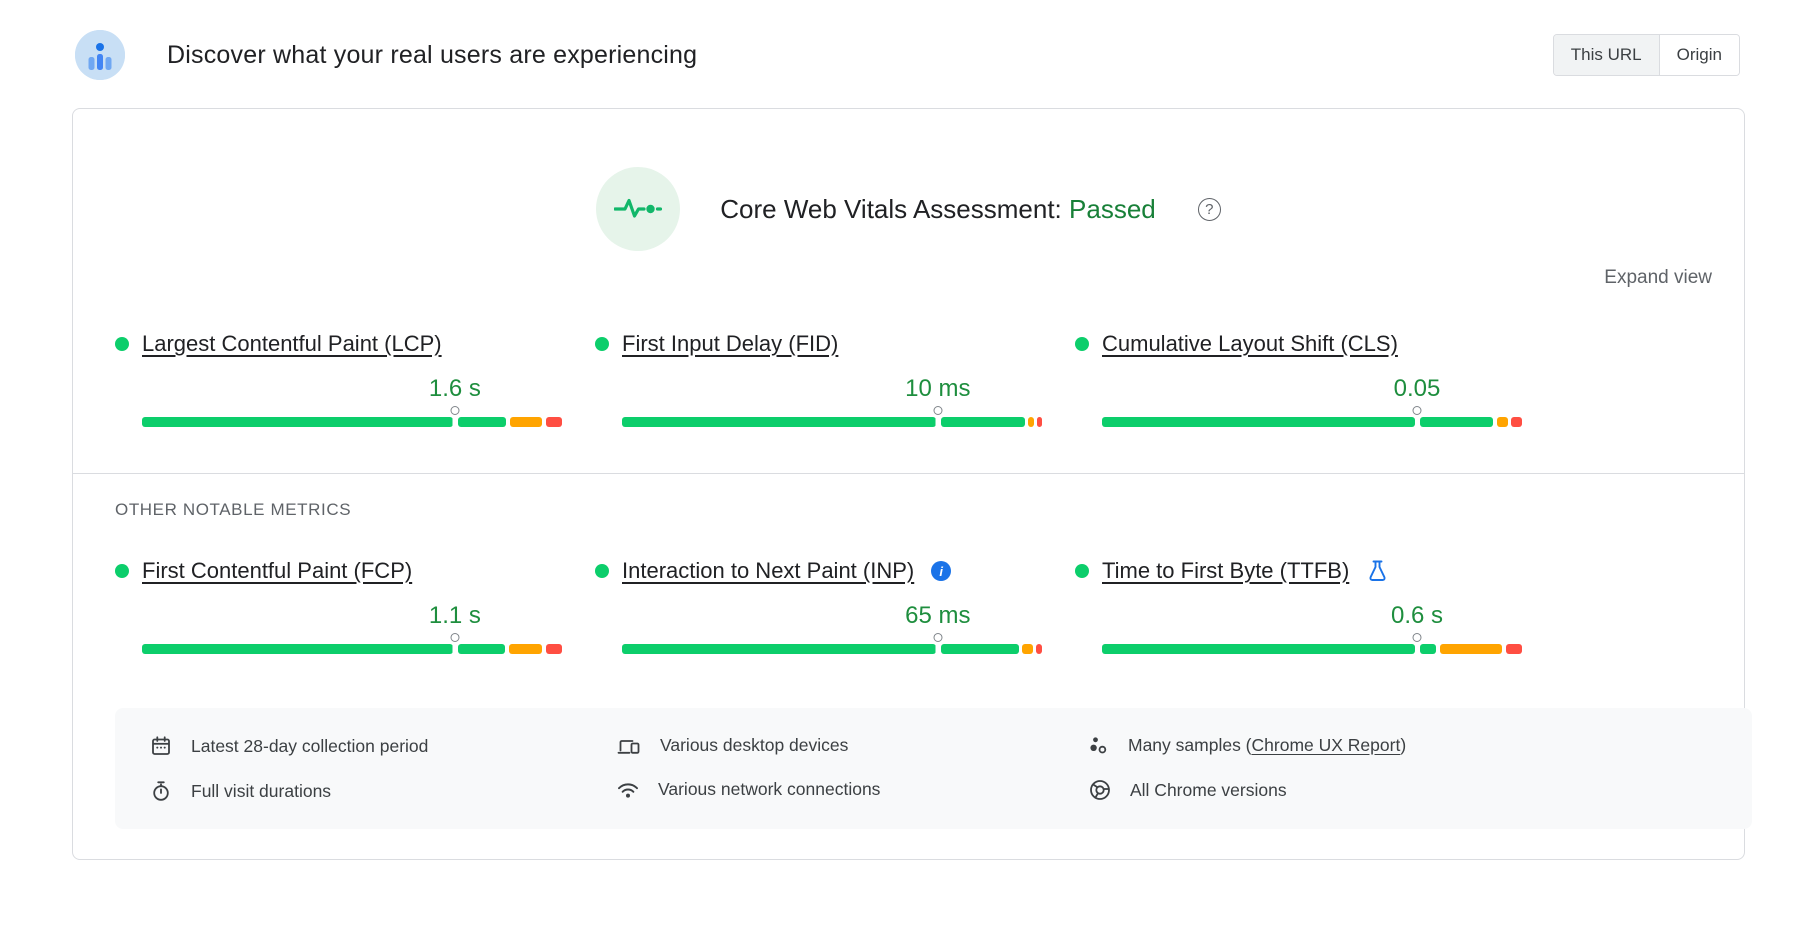  Describe the element at coordinates (638, 209) in the screenshot. I see `pulse-icon` at that location.